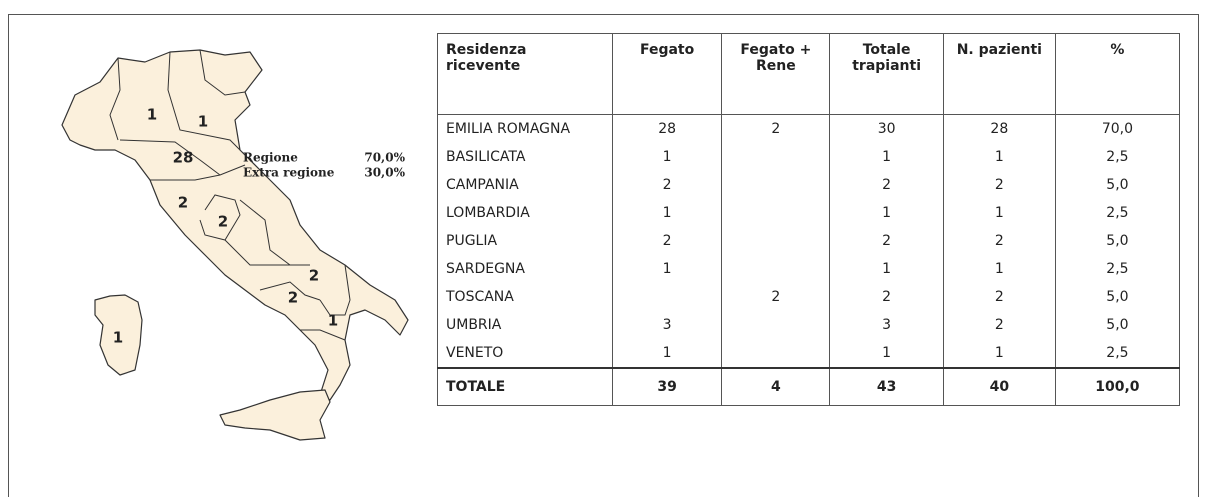  Describe the element at coordinates (183, 158) in the screenshot. I see `region-count: 28` at that location.